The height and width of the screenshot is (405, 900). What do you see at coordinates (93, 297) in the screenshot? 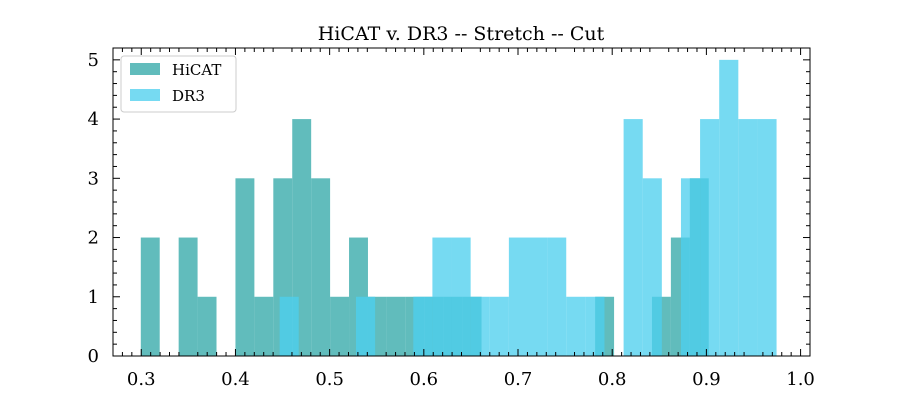
I see `y-tick-label: 1` at bounding box center [93, 297].